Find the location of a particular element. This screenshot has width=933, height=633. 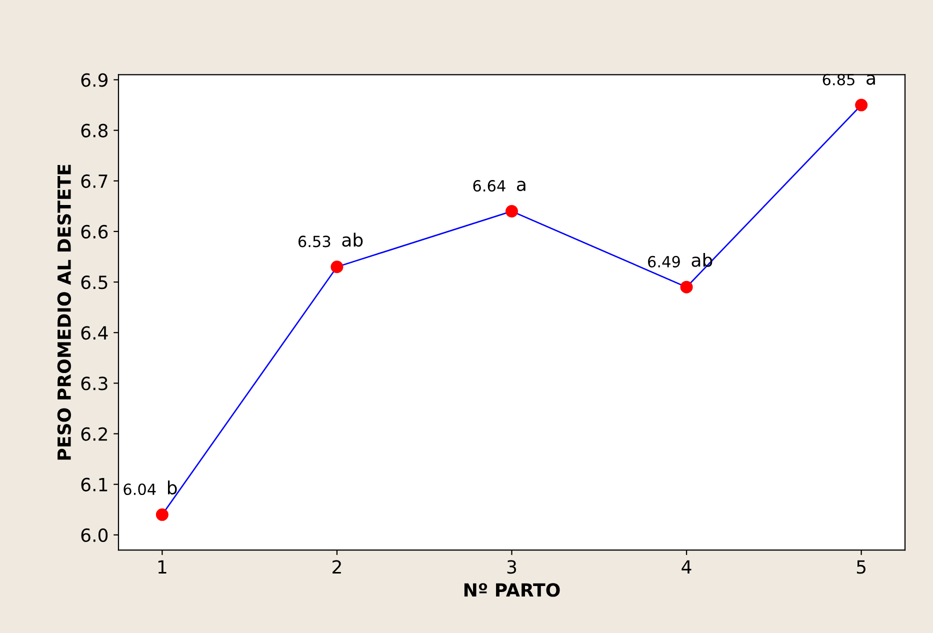

y-tick-label: 6.4 is located at coordinates (94, 333).